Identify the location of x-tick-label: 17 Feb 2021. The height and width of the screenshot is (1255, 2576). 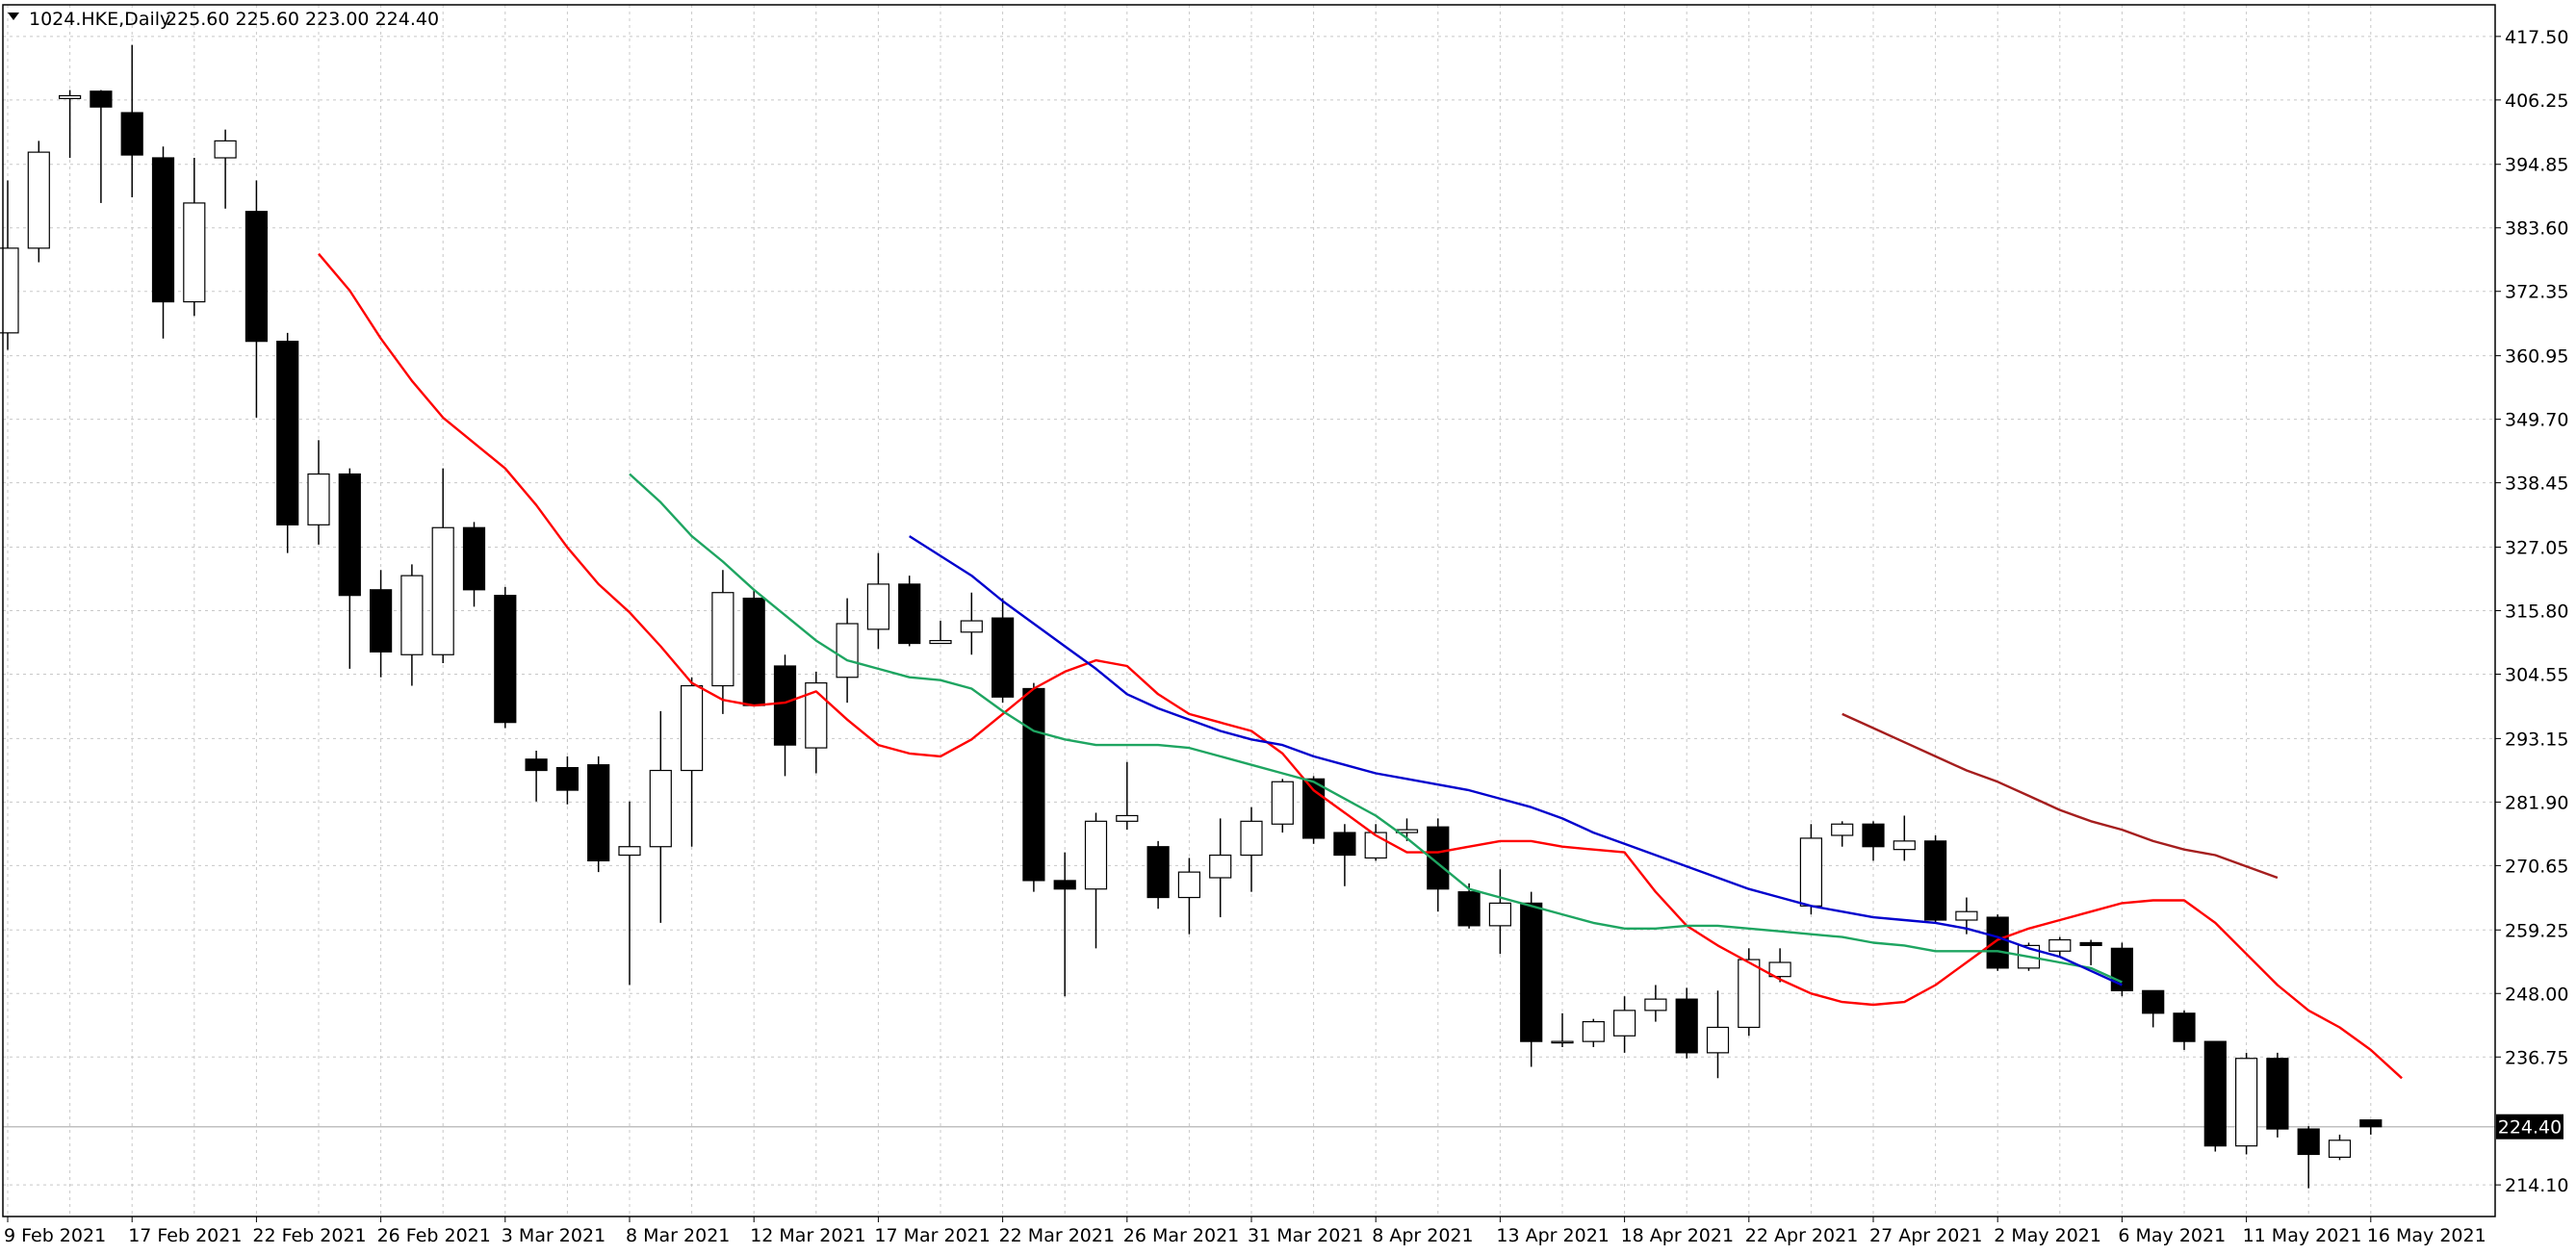
(185, 1236).